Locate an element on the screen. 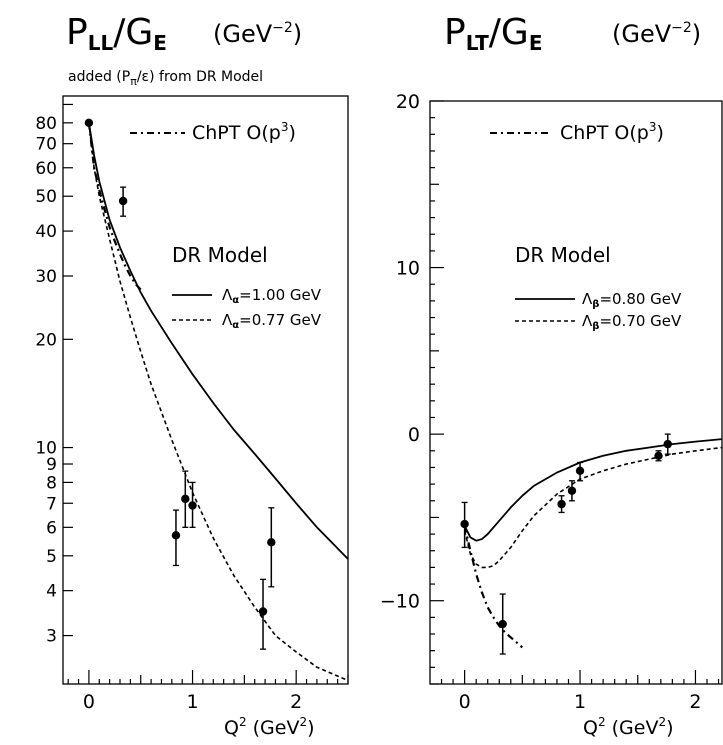 The height and width of the screenshot is (745, 723). y-tick-label: 0 is located at coordinates (414, 435).